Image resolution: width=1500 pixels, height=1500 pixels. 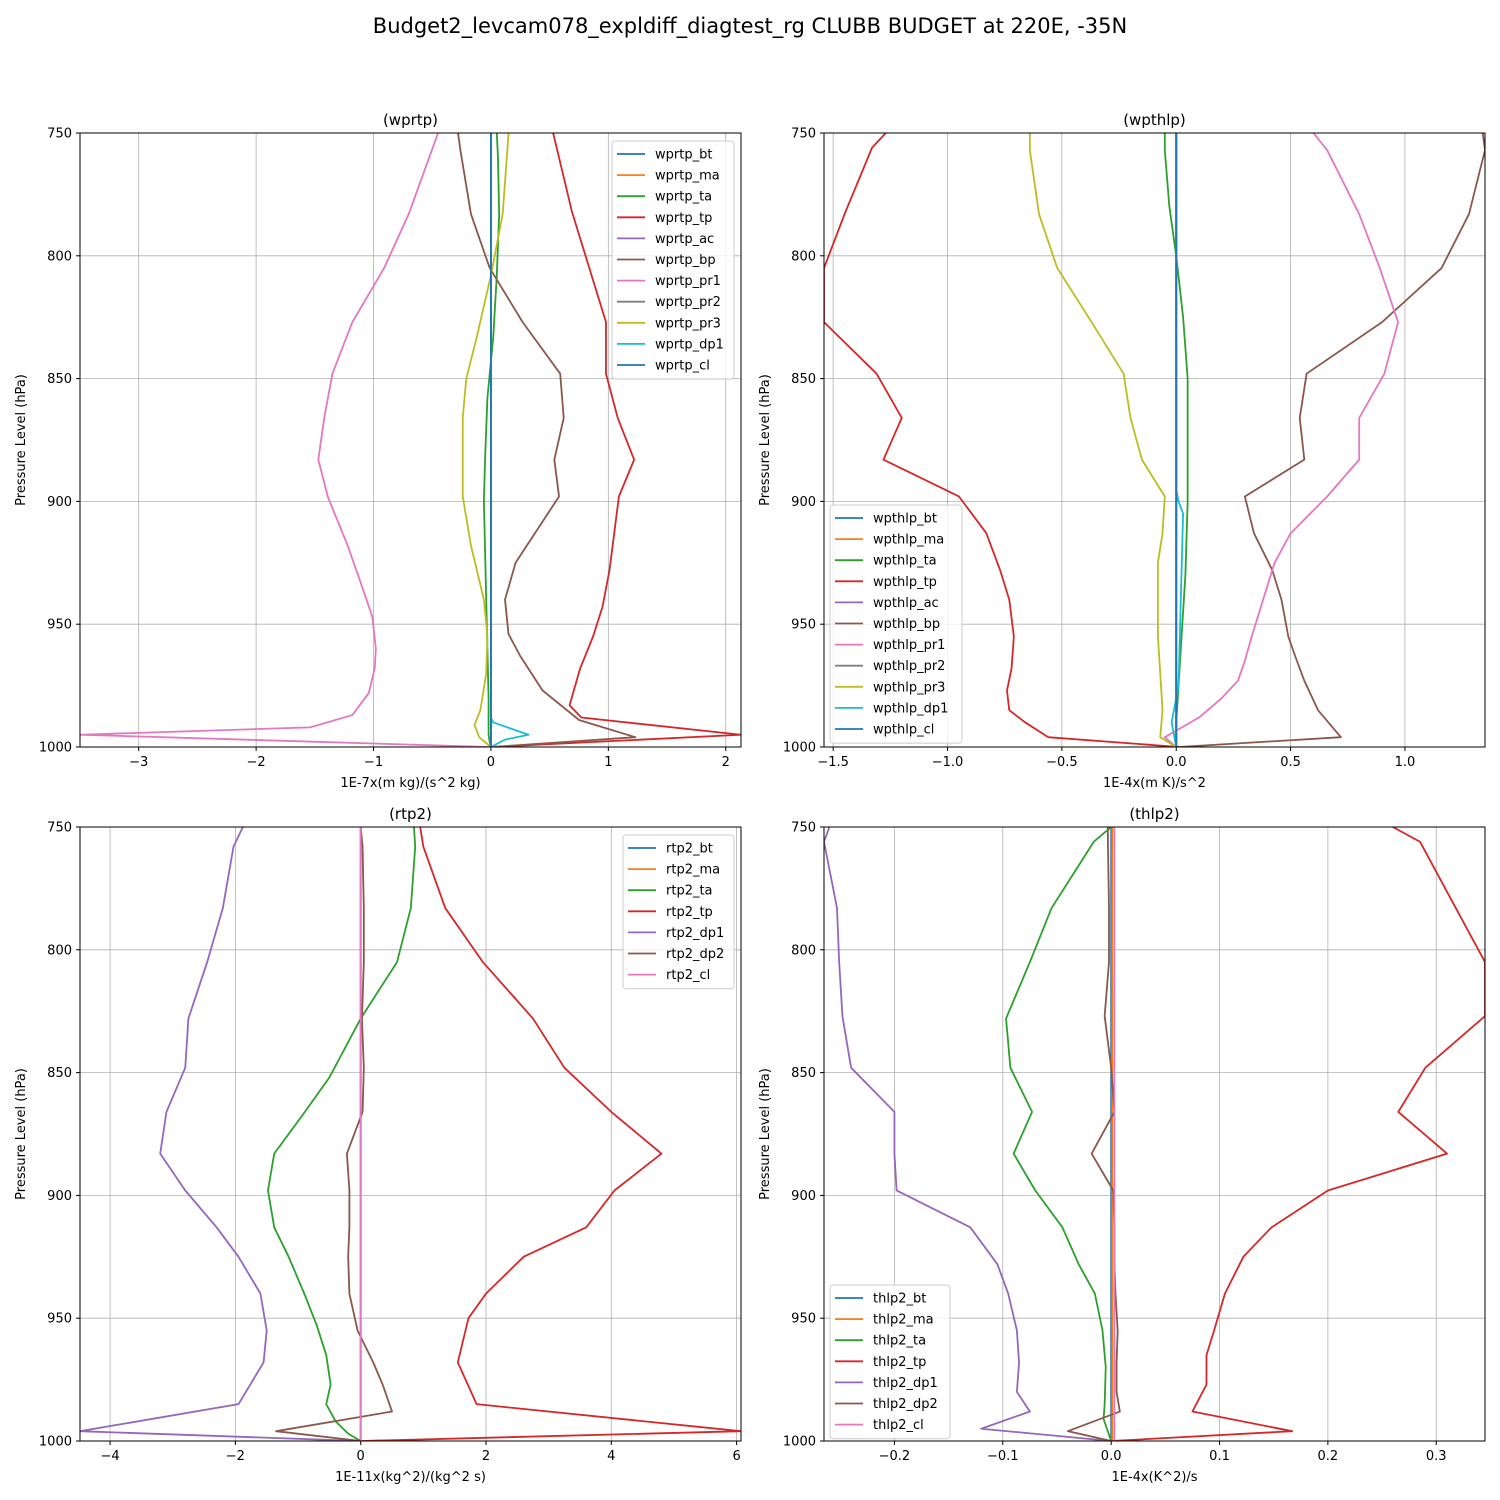 What do you see at coordinates (693, 870) in the screenshot?
I see `legend-entry: rtp2_ma` at bounding box center [693, 870].